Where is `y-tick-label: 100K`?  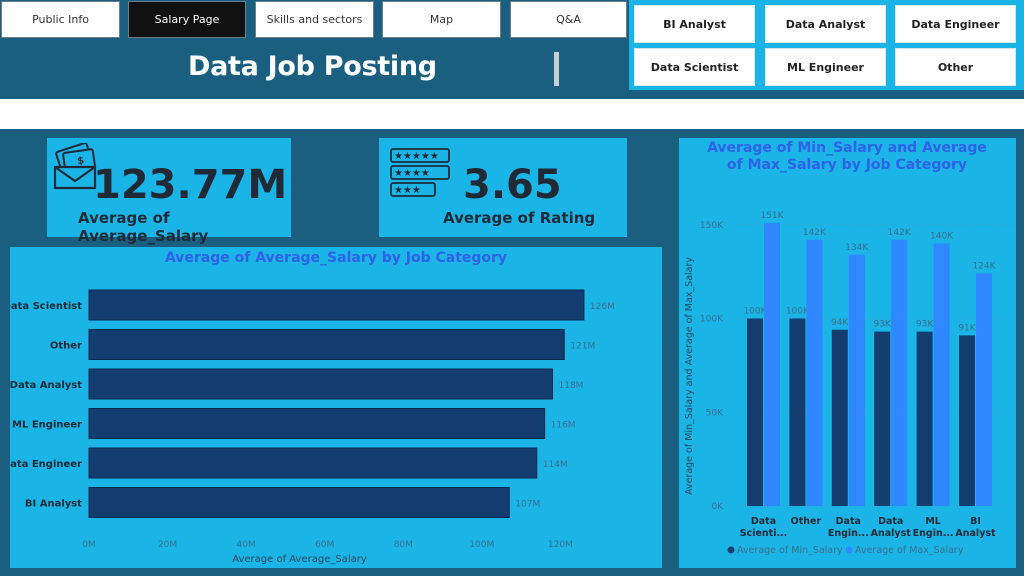
y-tick-label: 100K is located at coordinates (712, 320).